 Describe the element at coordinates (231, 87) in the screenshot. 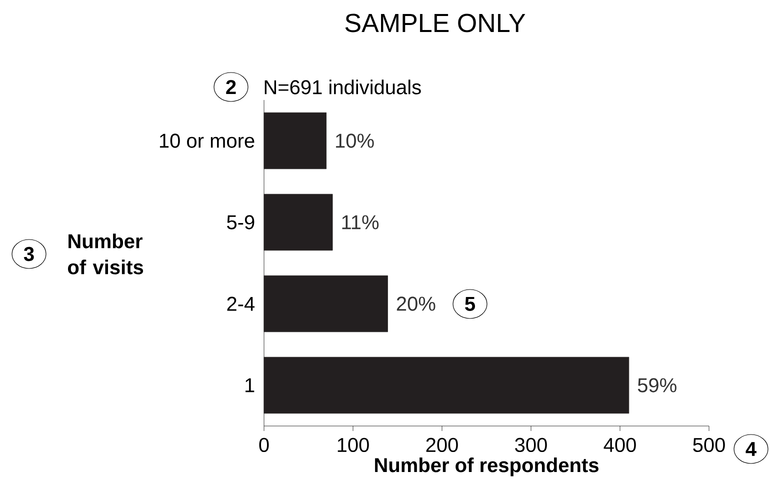

I see `text: 2` at that location.